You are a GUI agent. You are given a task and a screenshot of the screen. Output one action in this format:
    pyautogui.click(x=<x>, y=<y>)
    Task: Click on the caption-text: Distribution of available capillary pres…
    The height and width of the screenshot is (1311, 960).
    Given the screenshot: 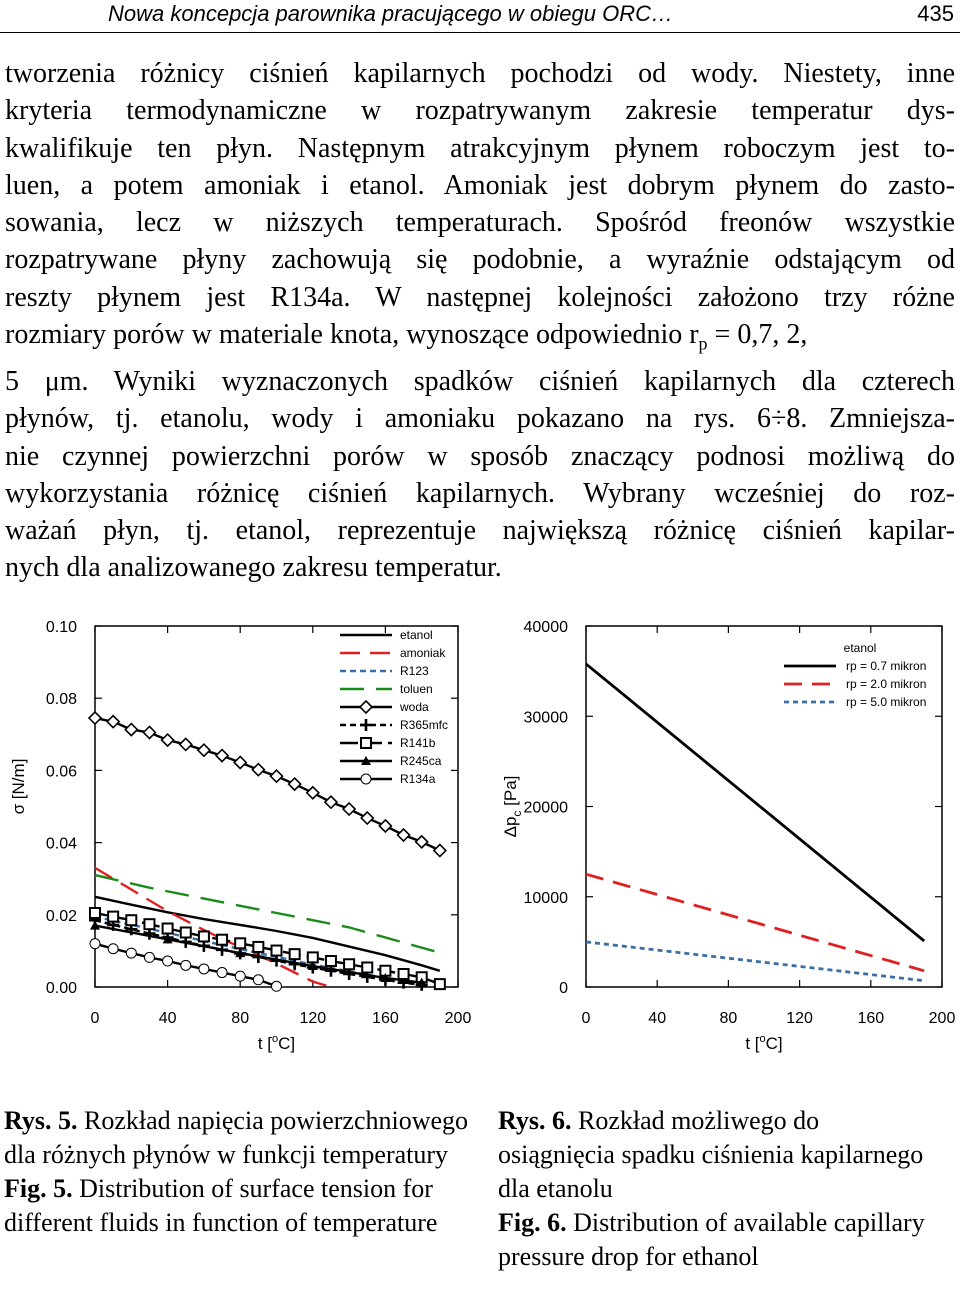 What is the action you would take?
    pyautogui.click(x=711, y=1239)
    